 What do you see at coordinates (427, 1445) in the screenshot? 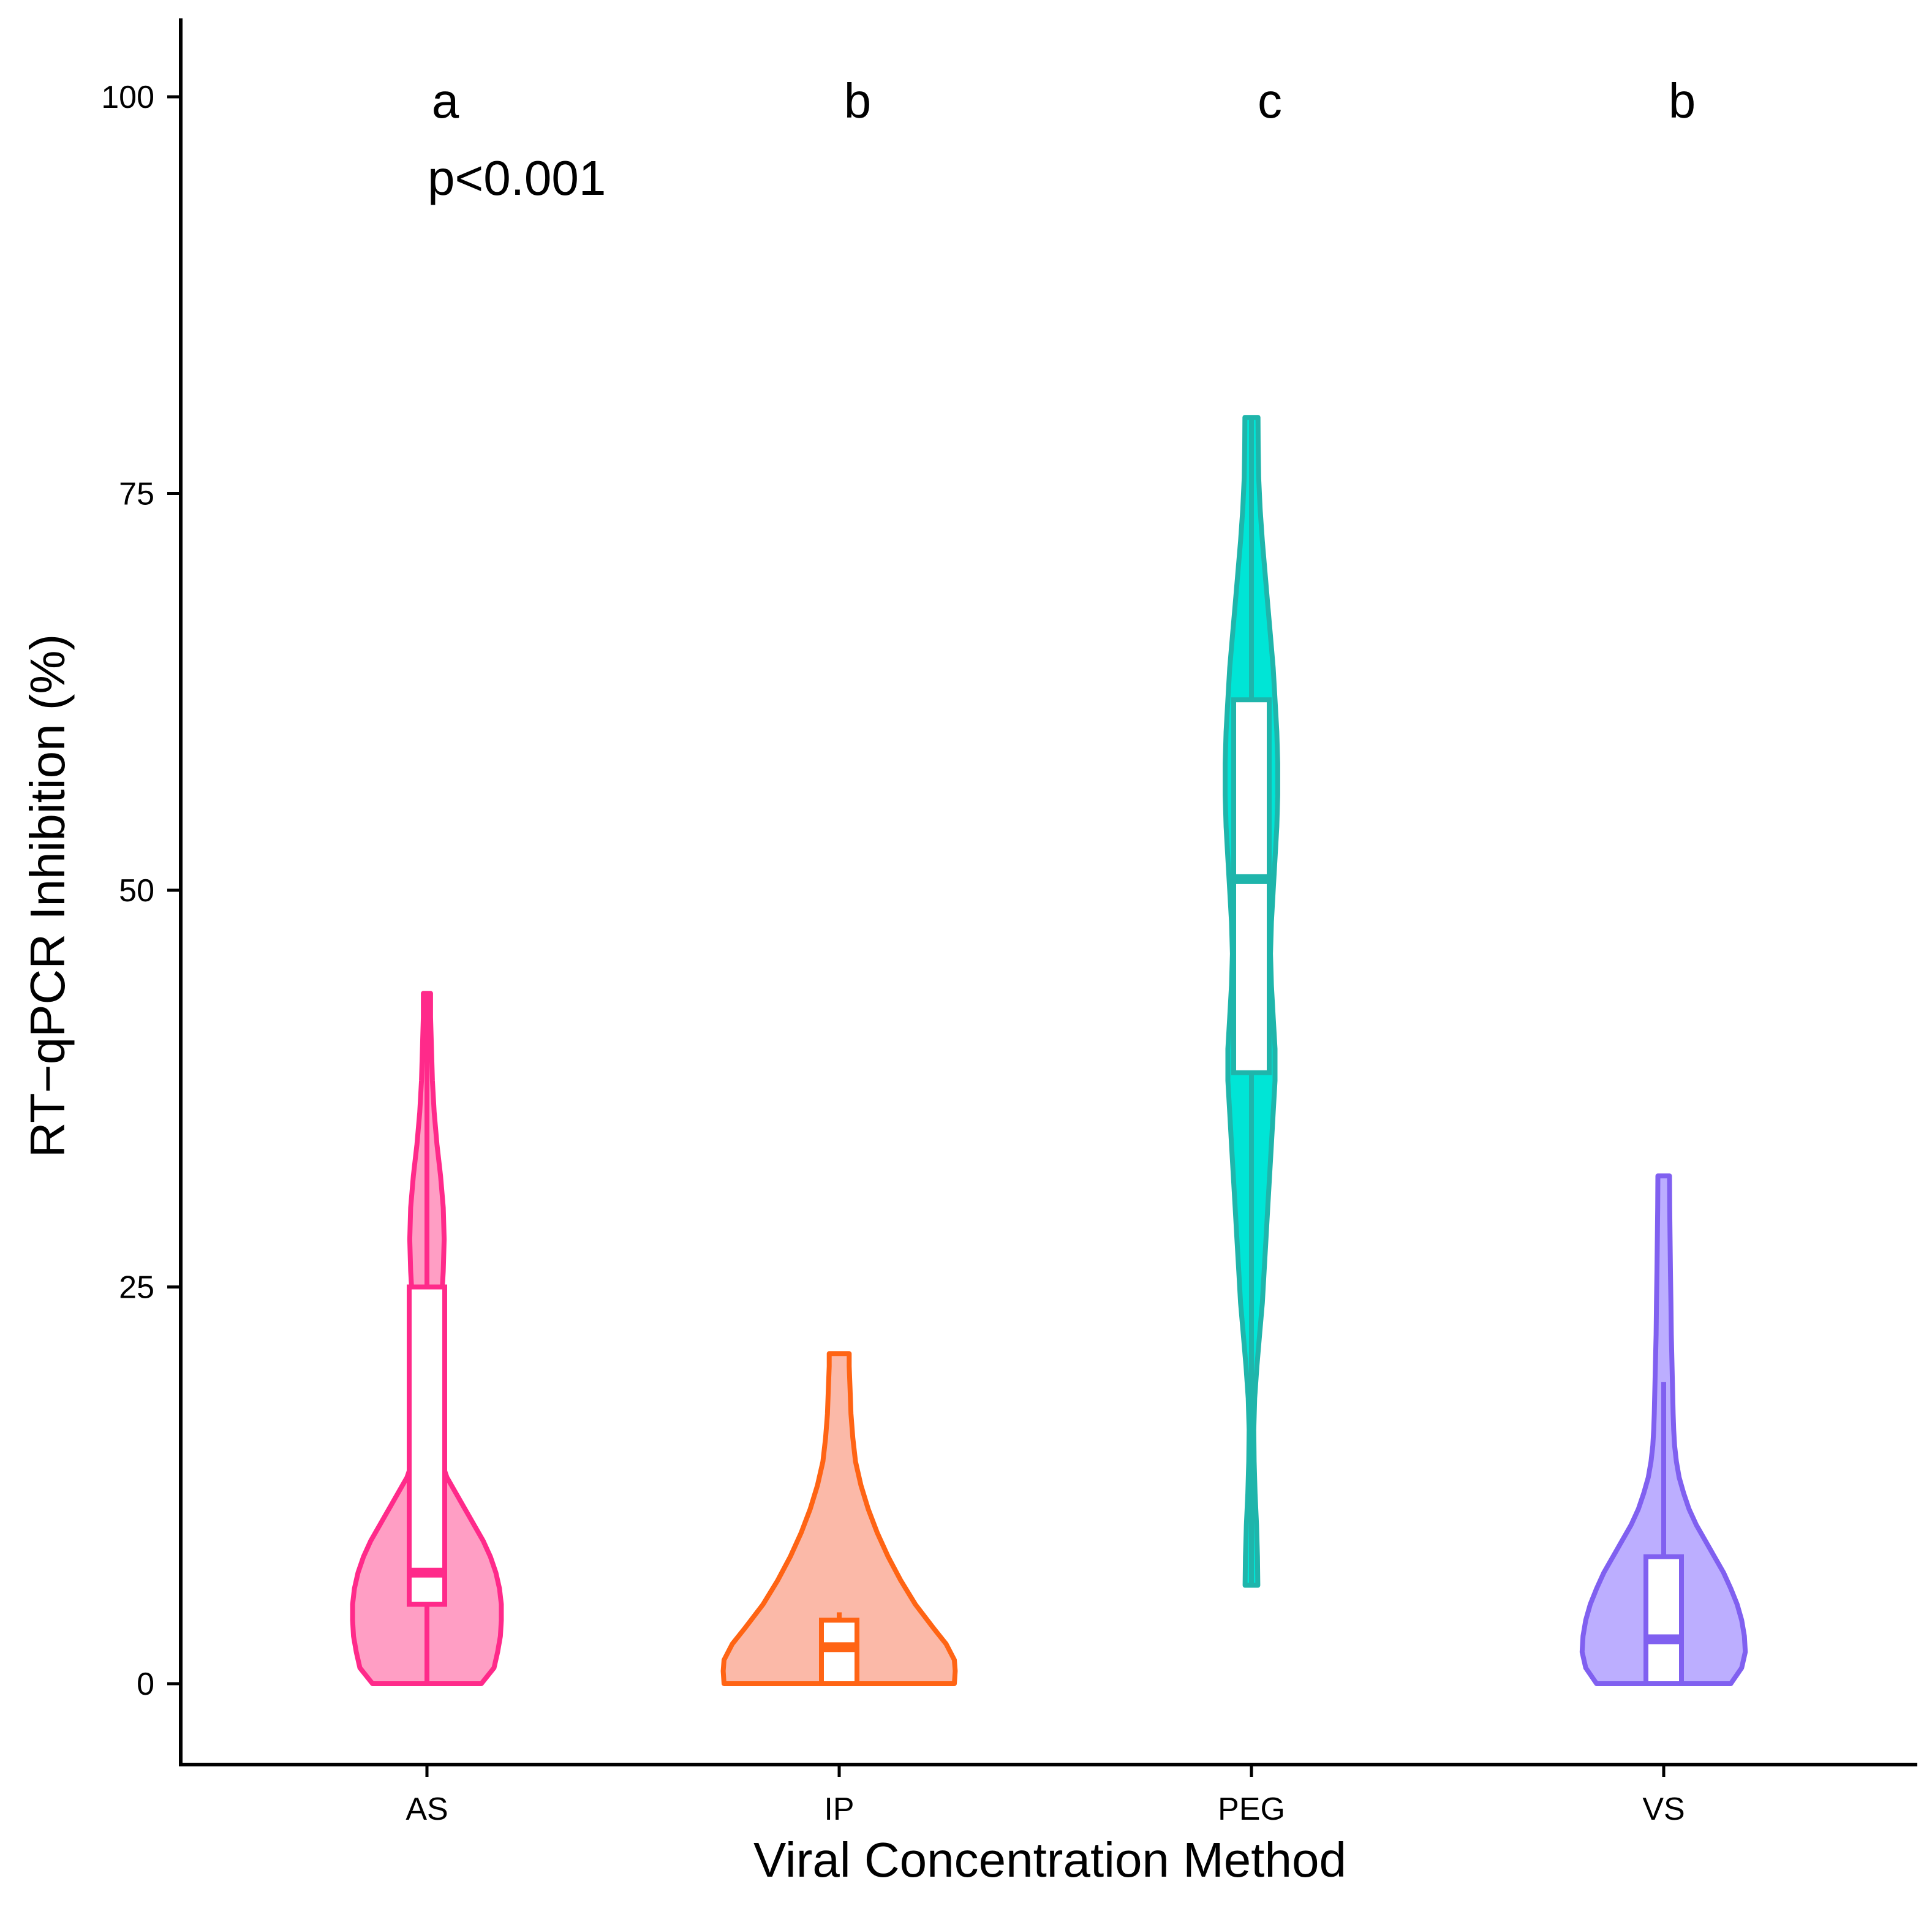
I see `box-as` at bounding box center [427, 1445].